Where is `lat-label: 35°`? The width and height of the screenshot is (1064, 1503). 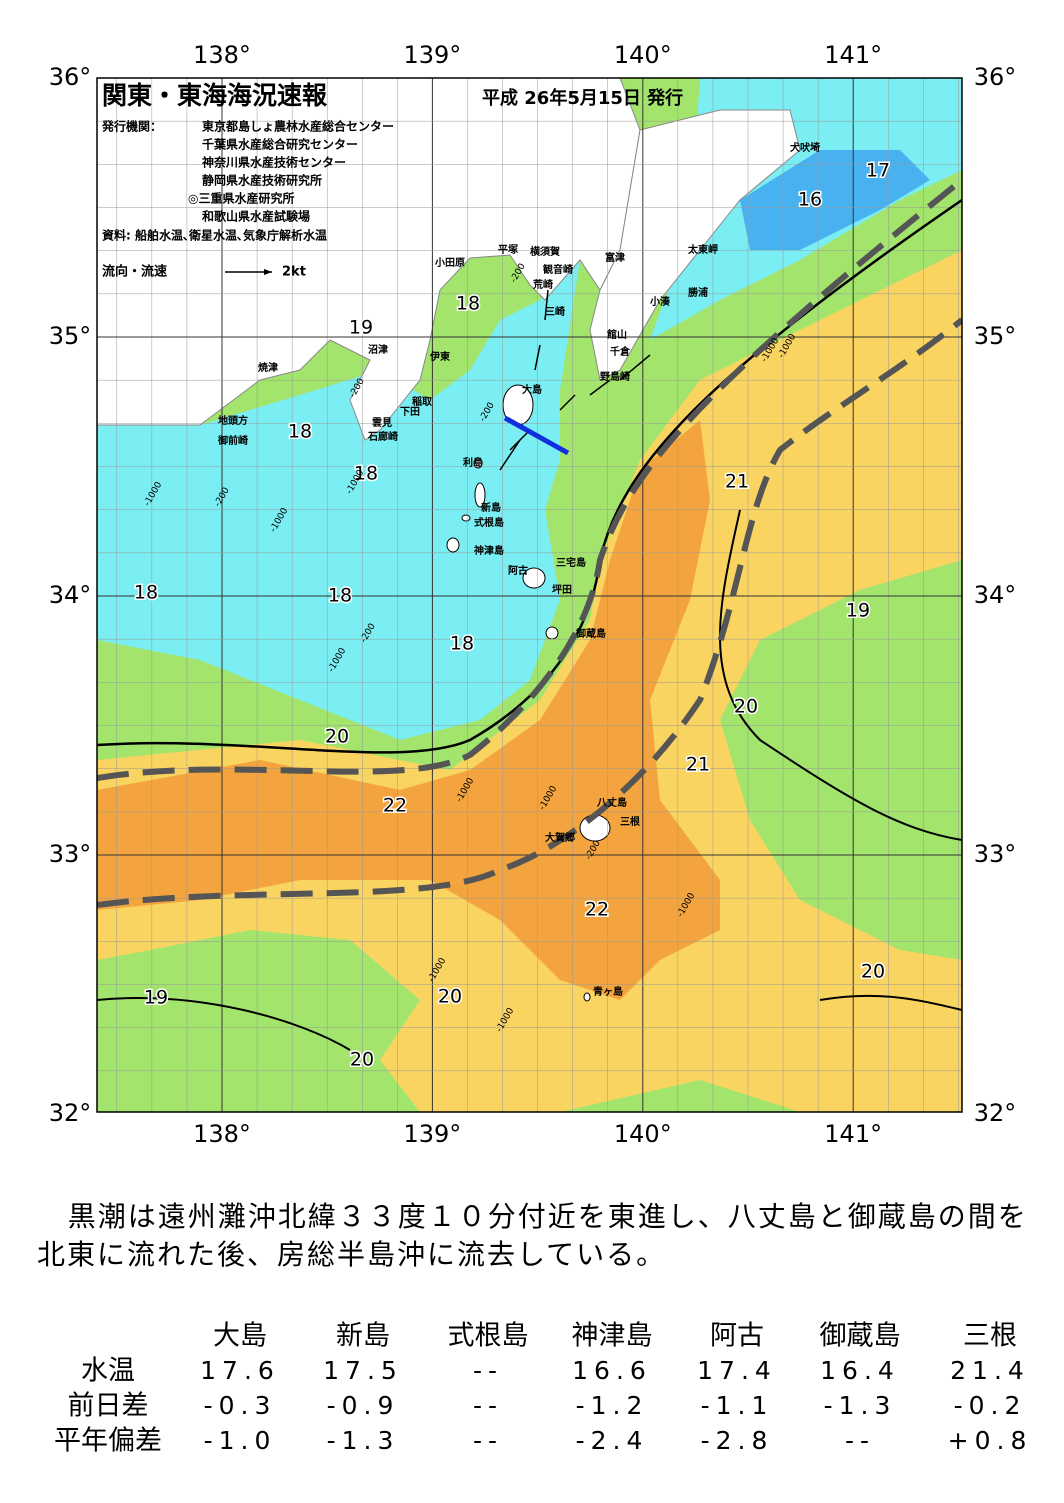 lat-label: 35° is located at coordinates (70, 336).